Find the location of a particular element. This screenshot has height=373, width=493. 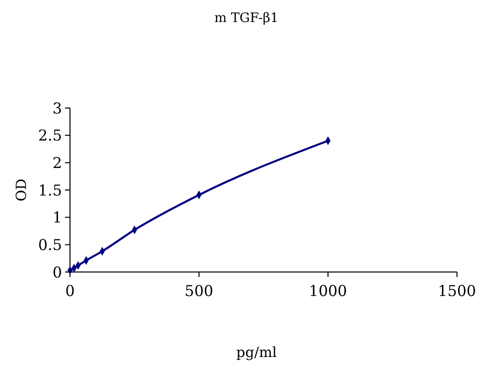

y-tick-label: 0.5 is located at coordinates (50, 245).